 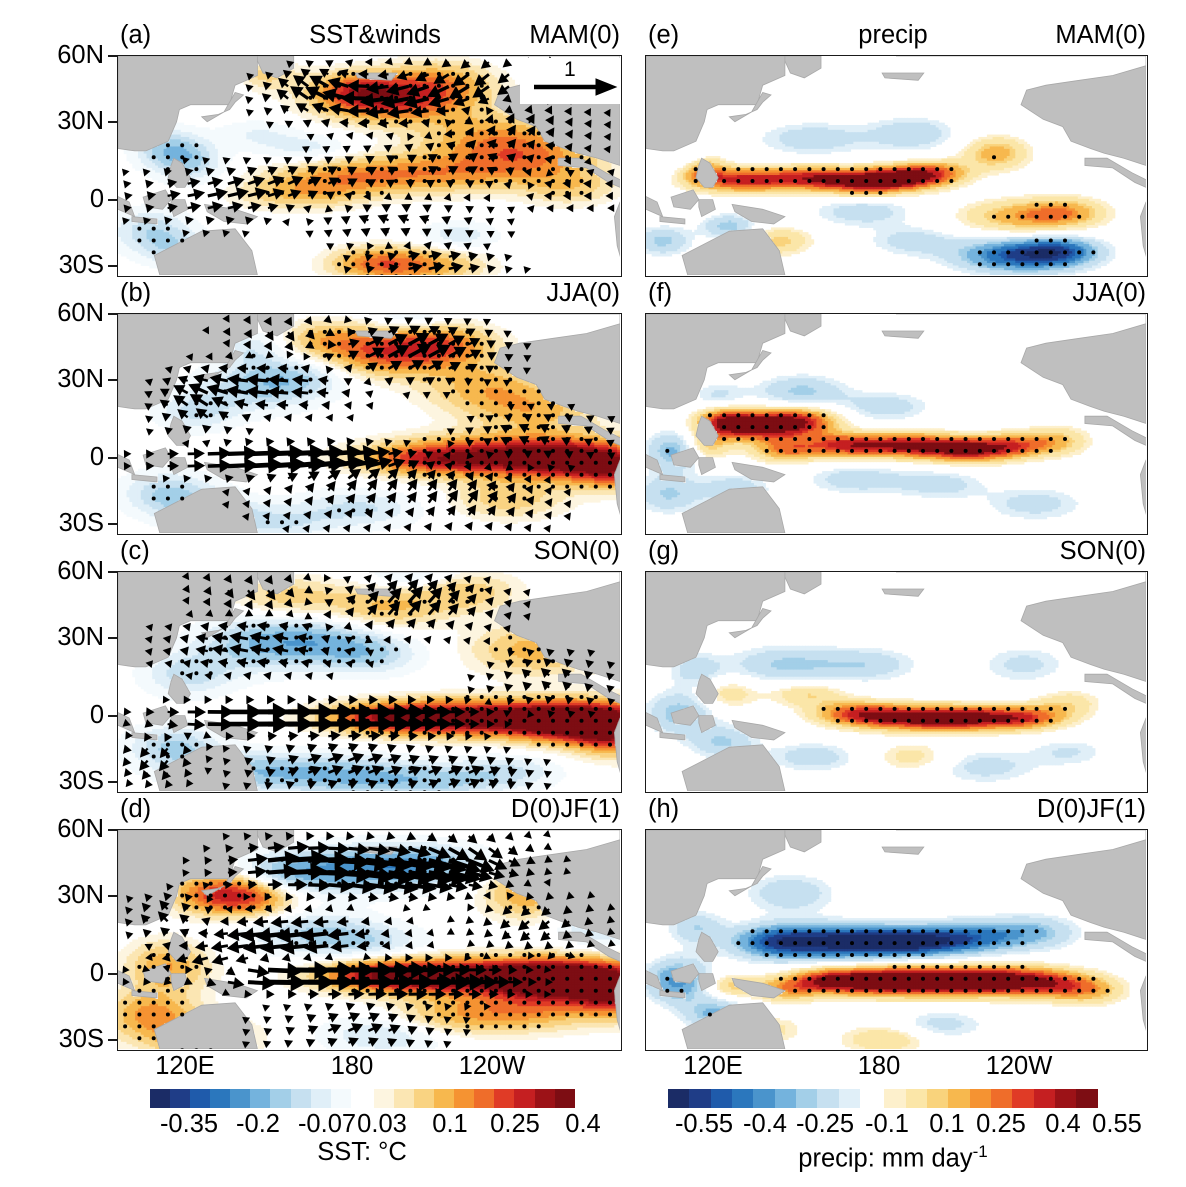 What do you see at coordinates (1109, 293) in the screenshot?
I see `panel-season-f: JJA(0)` at bounding box center [1109, 293].